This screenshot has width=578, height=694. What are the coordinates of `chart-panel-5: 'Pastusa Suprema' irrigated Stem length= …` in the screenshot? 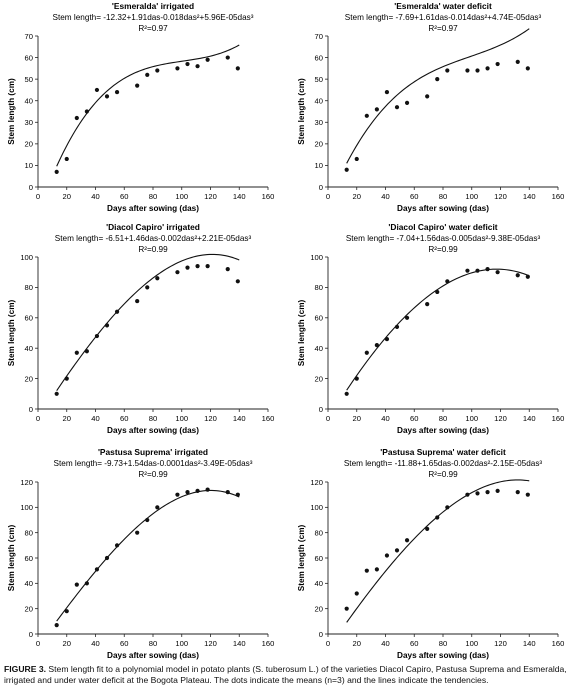 It's located at (140, 553).